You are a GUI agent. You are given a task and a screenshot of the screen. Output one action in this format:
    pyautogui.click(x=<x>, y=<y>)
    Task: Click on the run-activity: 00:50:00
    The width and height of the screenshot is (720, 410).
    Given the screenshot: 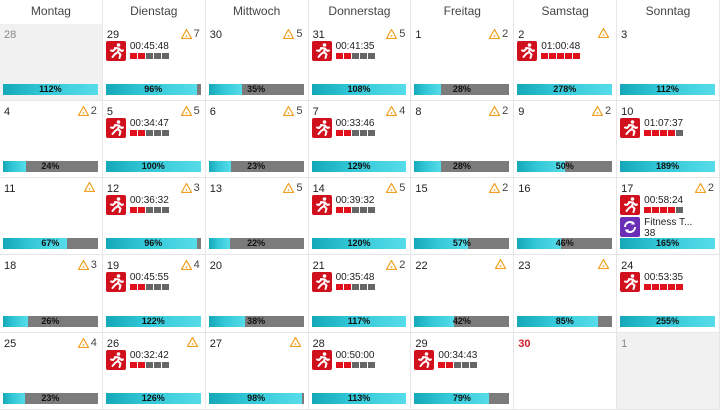 What is the action you would take?
    pyautogui.click(x=359, y=361)
    